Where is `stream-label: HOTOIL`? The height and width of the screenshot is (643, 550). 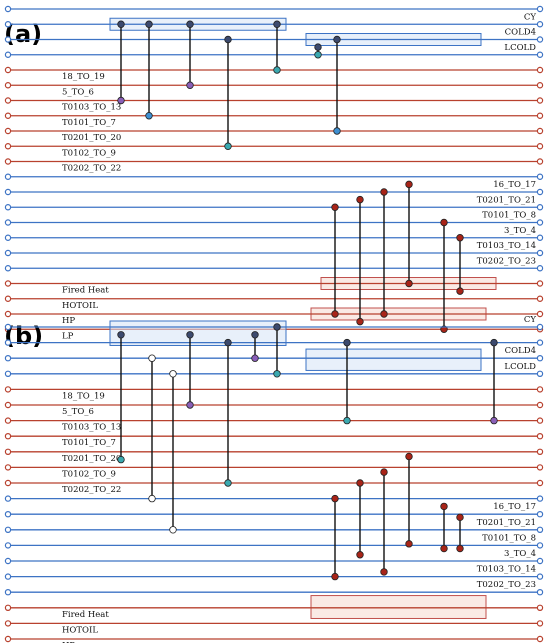 stream-label: HOTOIL is located at coordinates (80, 630).